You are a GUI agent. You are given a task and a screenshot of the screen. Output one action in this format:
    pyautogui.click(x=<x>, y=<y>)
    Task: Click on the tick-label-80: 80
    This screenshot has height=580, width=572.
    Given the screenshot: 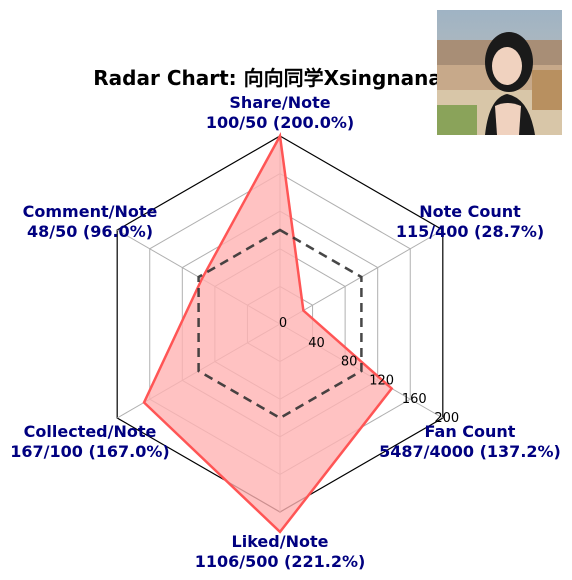 What is the action you would take?
    pyautogui.click(x=349, y=362)
    